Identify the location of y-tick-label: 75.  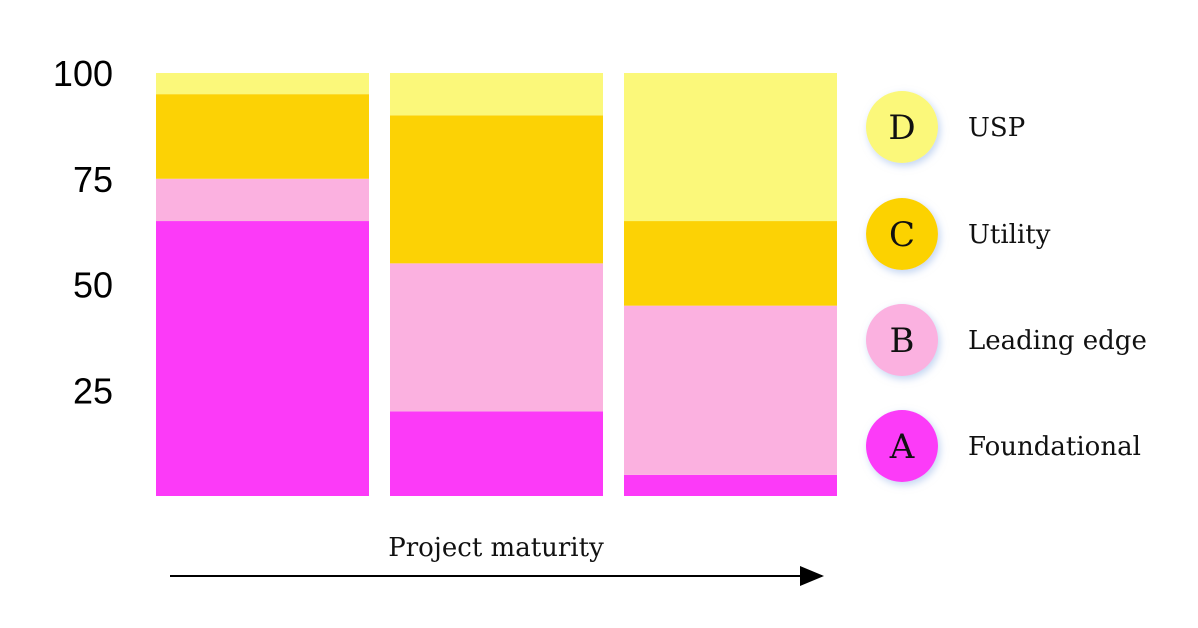
(93, 179).